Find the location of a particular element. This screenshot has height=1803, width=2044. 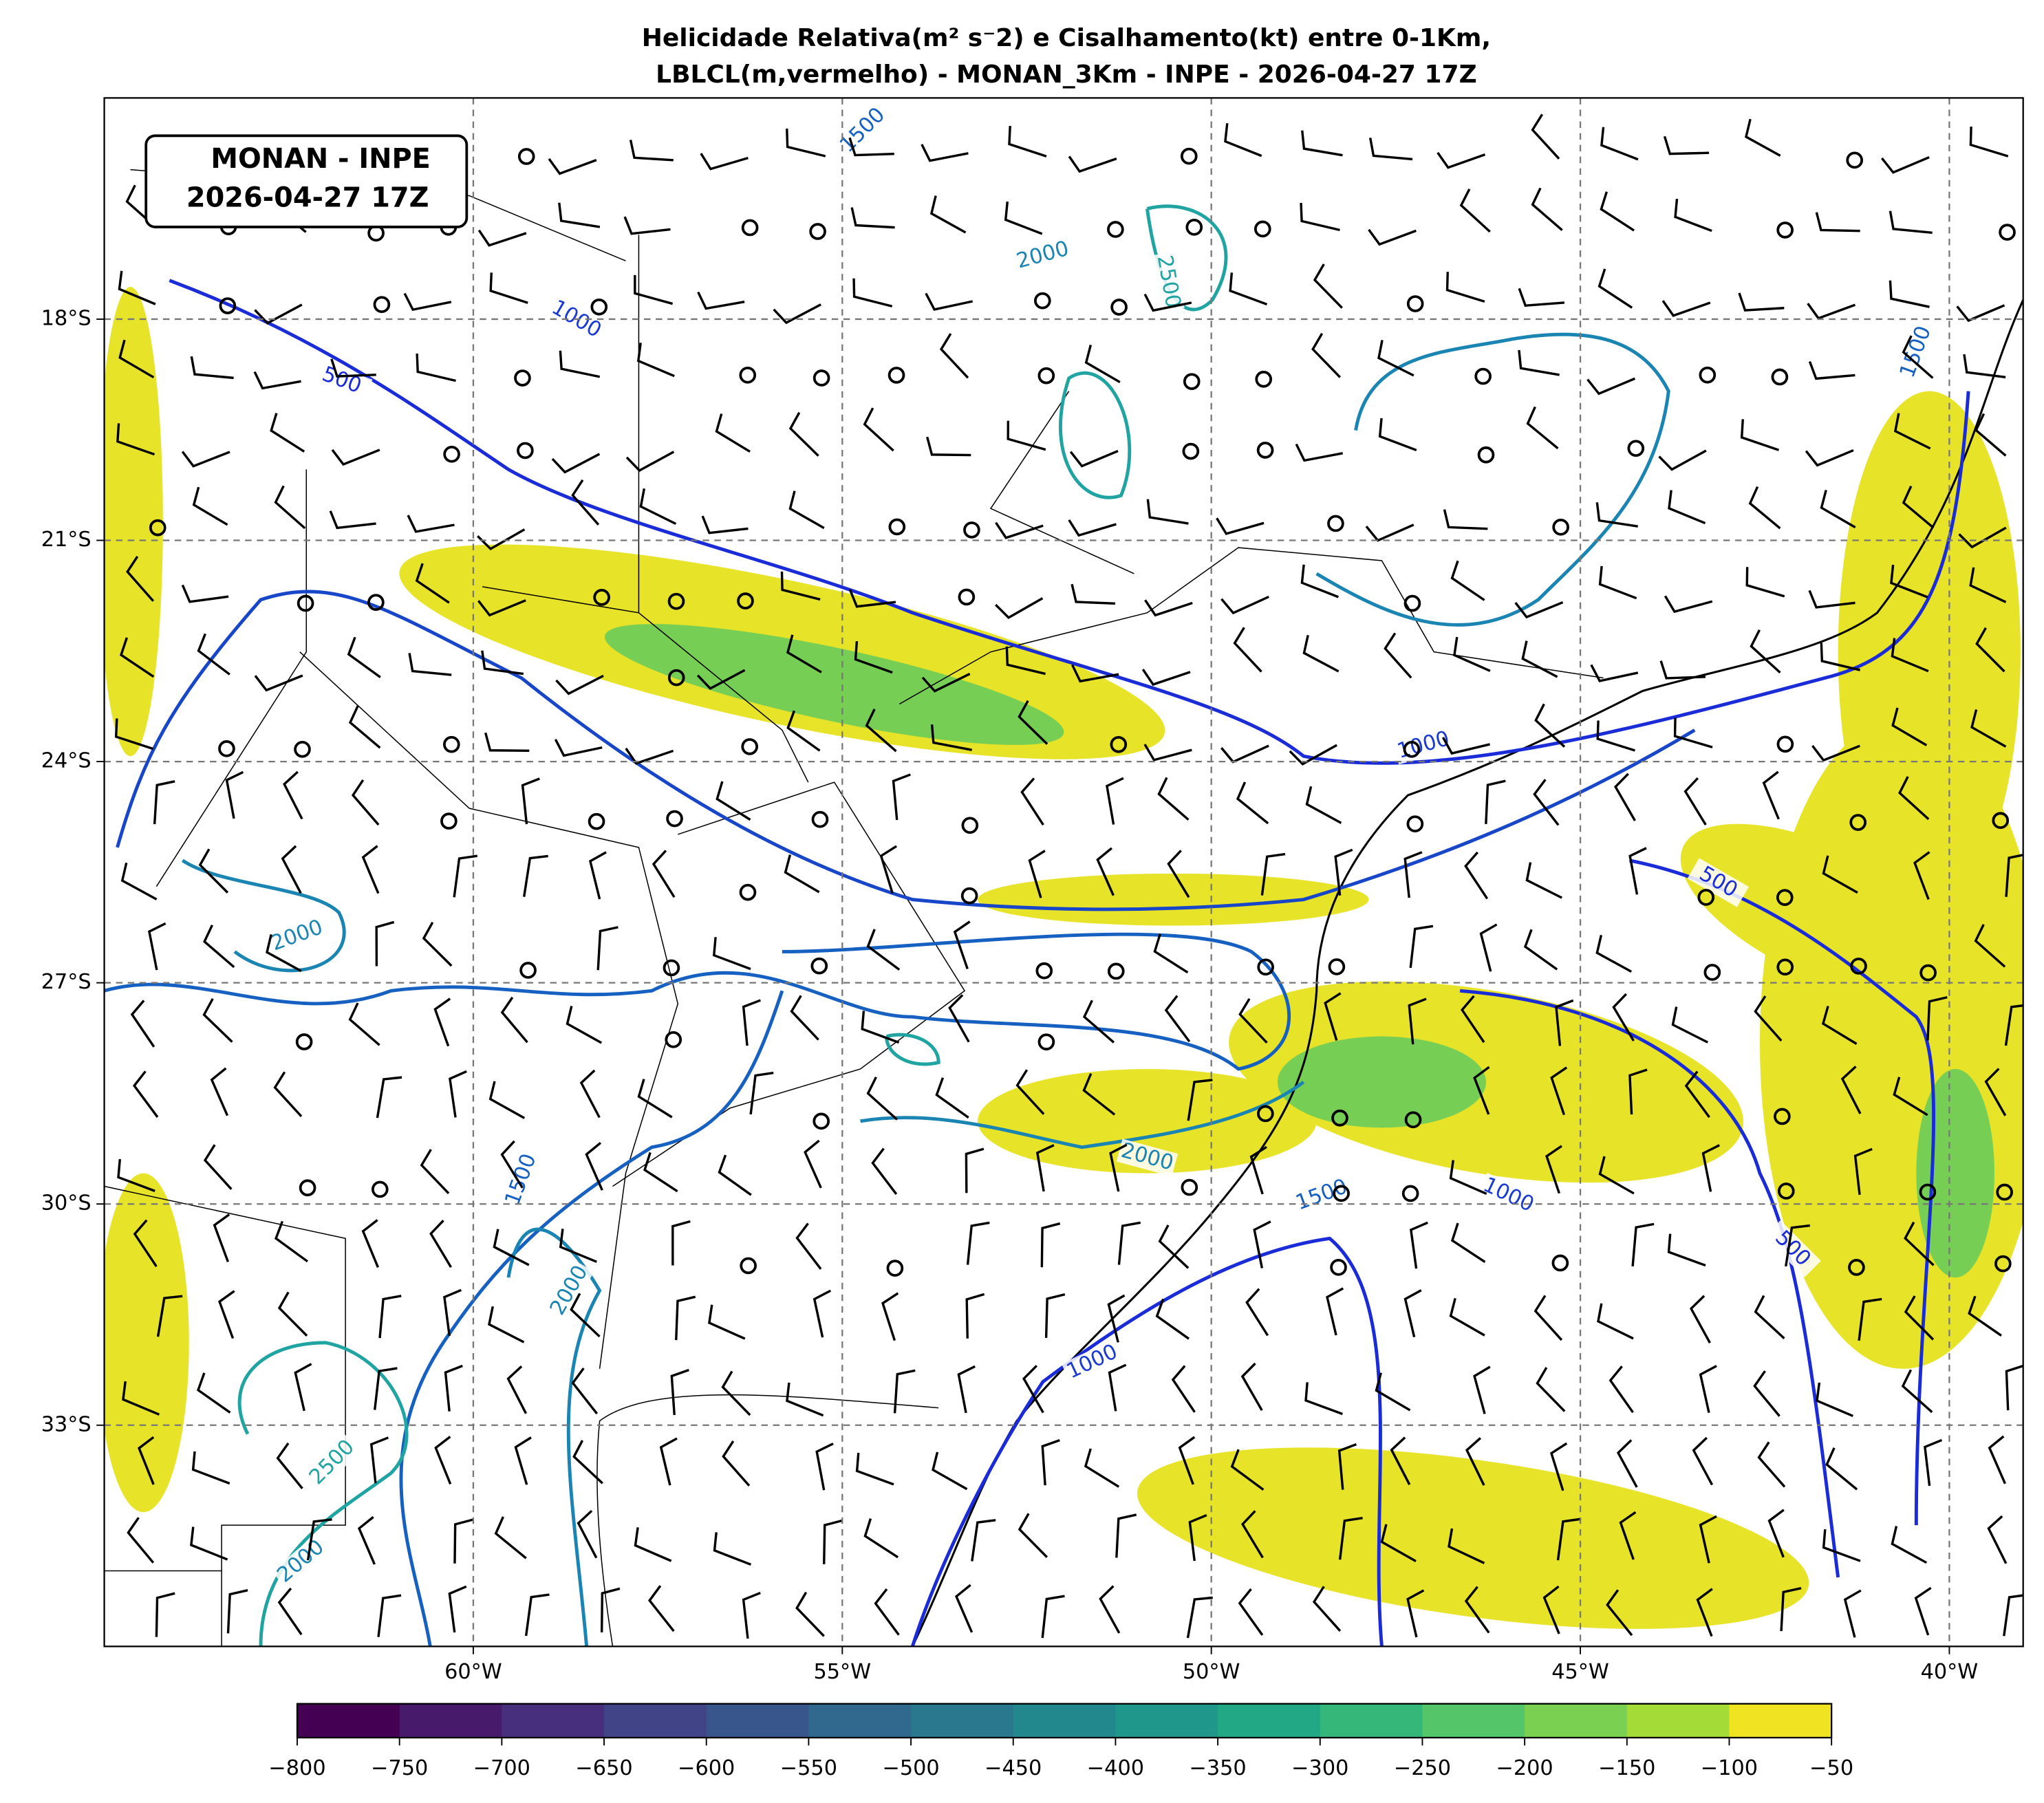

lat-tick-label: 18°S is located at coordinates (66, 318).